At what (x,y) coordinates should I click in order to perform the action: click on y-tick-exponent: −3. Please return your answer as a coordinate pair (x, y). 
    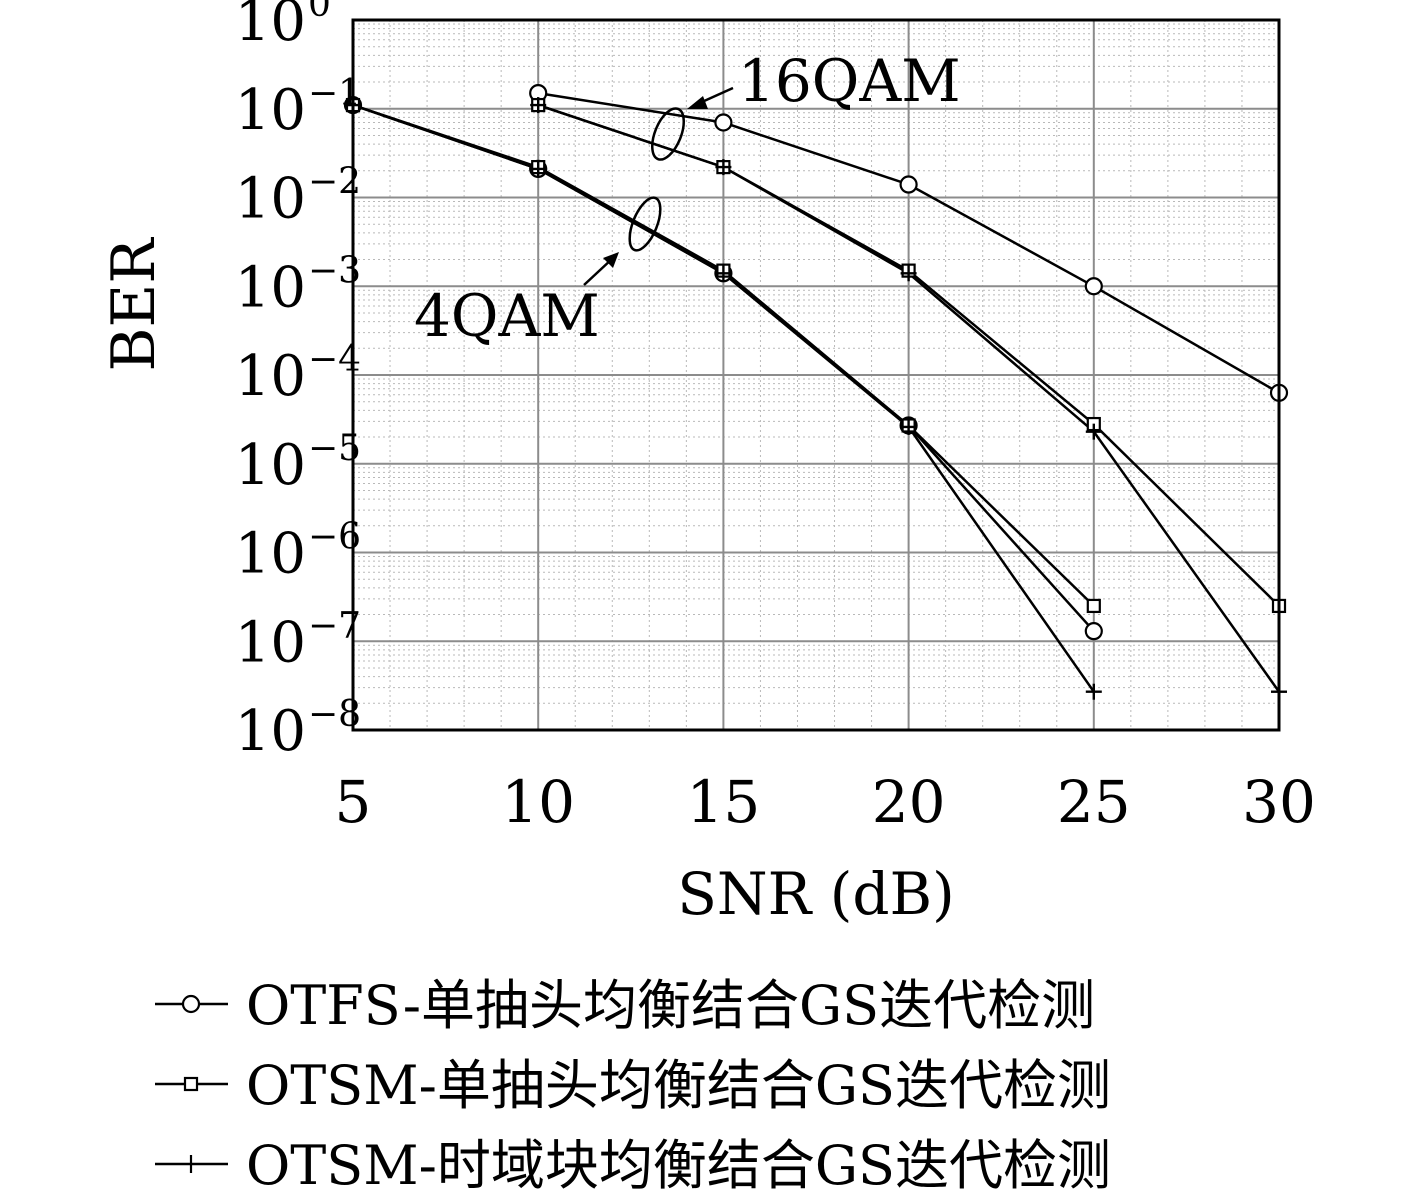
    Looking at the image, I should click on (334, 270).